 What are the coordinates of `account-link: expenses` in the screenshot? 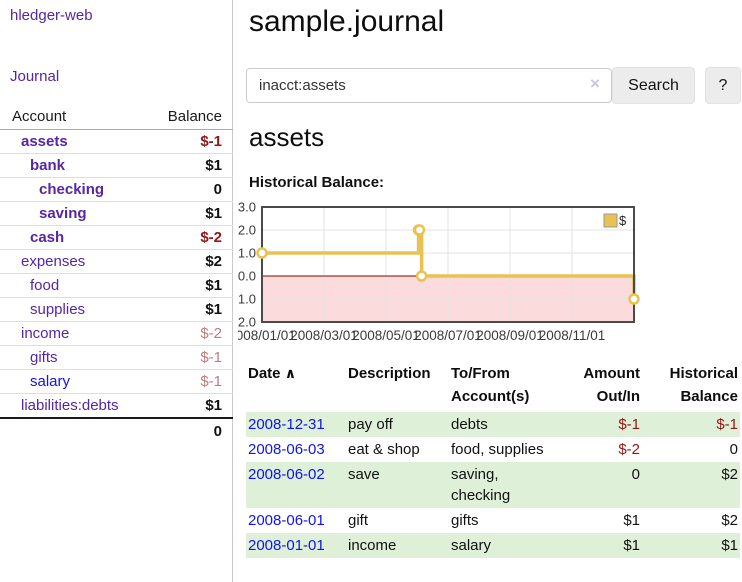 It's located at (53, 261).